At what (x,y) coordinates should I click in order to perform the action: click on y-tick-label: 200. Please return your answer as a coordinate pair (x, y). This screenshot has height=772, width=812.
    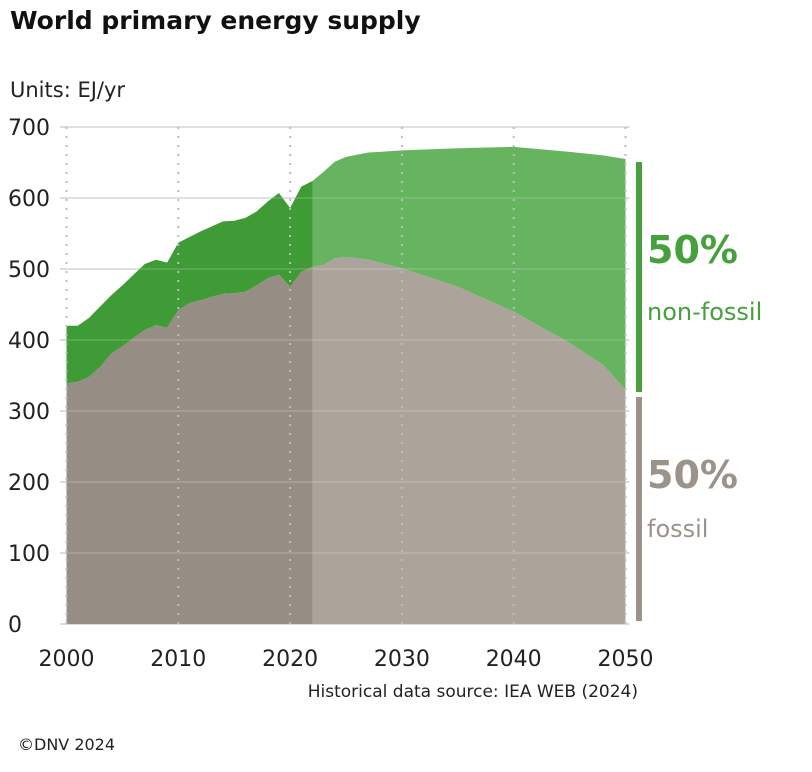
    Looking at the image, I should click on (29, 483).